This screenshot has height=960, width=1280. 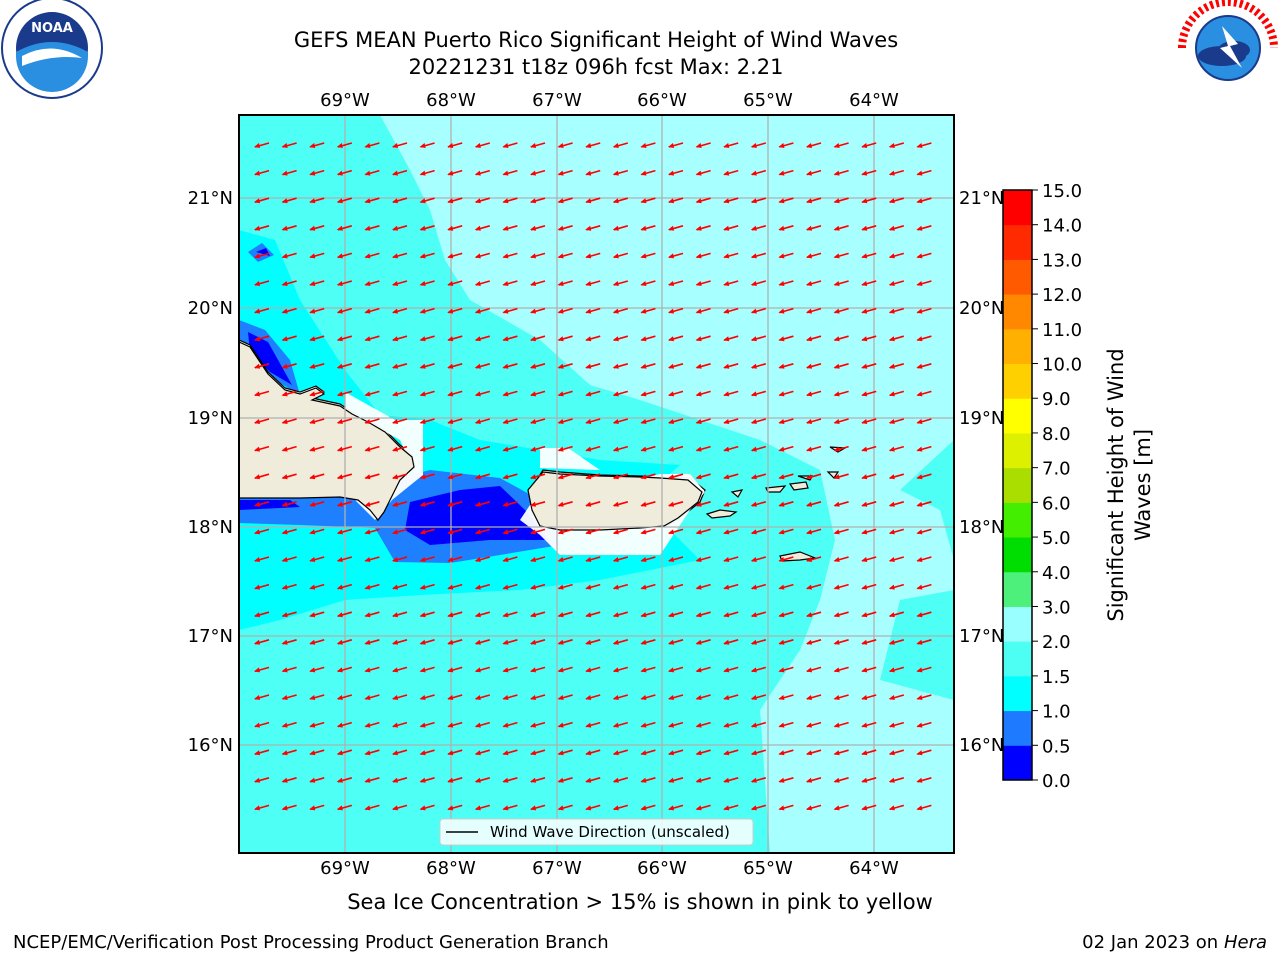 I want to click on lon-labels-top: 69°W 68°W 67°W 66°W 65°W 64°W, so click(x=609, y=100).